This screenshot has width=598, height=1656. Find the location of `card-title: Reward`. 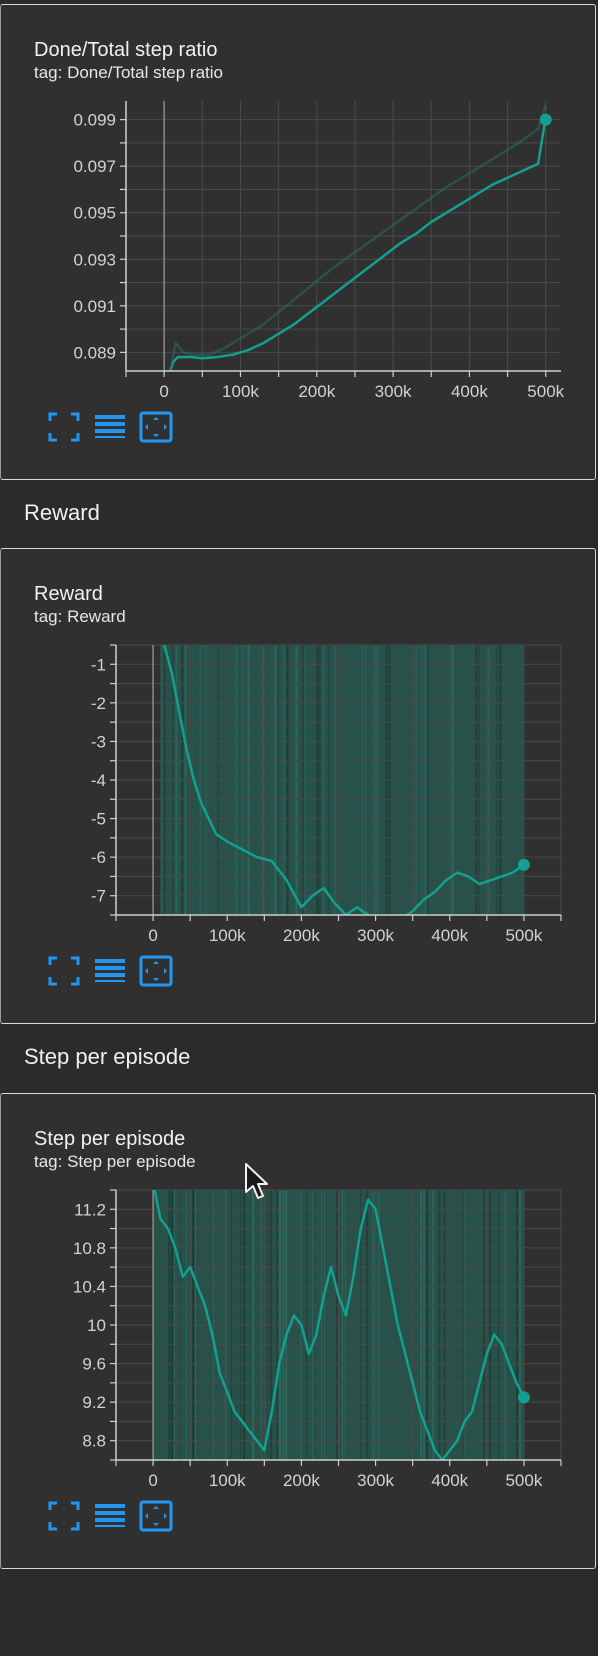

card-title: Reward is located at coordinates (68, 594).